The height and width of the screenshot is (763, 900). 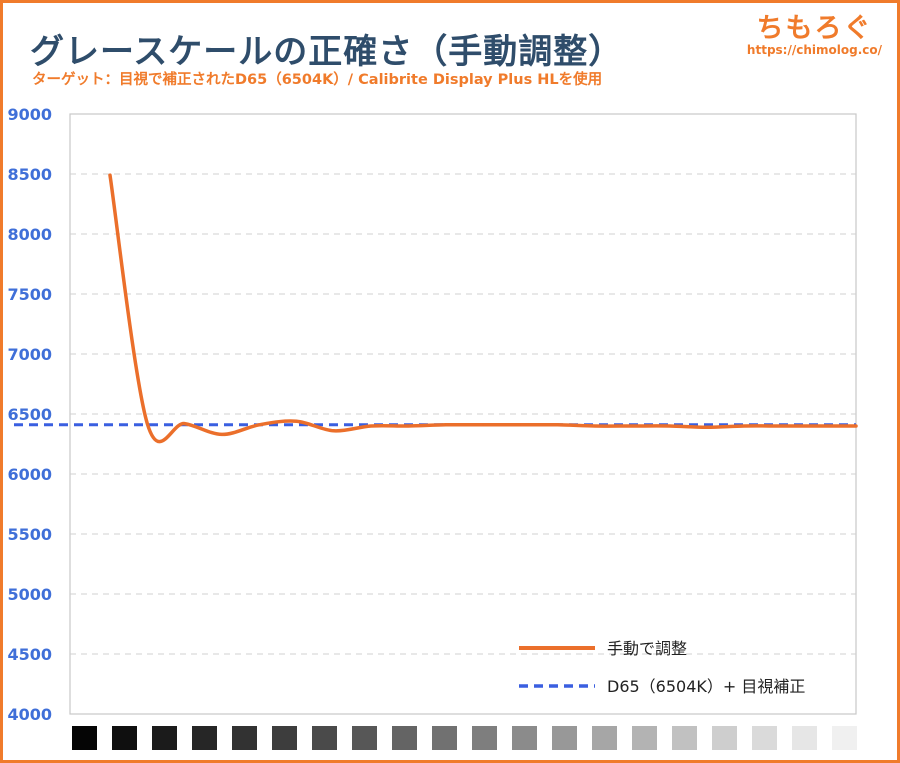 What do you see at coordinates (29, 654) in the screenshot?
I see `y-tick-label: 4500` at bounding box center [29, 654].